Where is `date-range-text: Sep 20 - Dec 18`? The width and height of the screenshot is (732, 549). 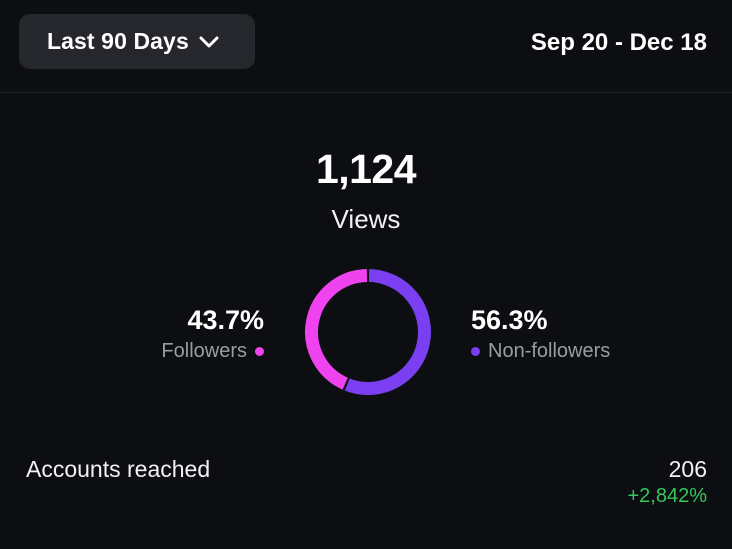 date-range-text: Sep 20 - Dec 18 is located at coordinates (618, 42).